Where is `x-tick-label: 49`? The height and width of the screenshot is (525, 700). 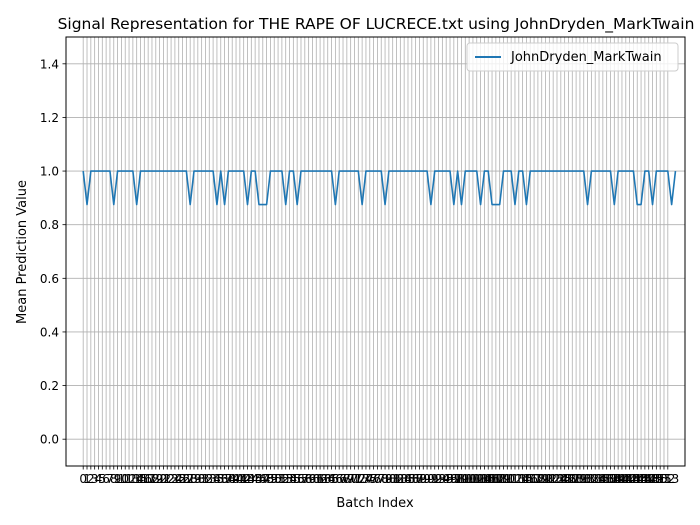
x-tick-label: 49 is located at coordinates (270, 479).